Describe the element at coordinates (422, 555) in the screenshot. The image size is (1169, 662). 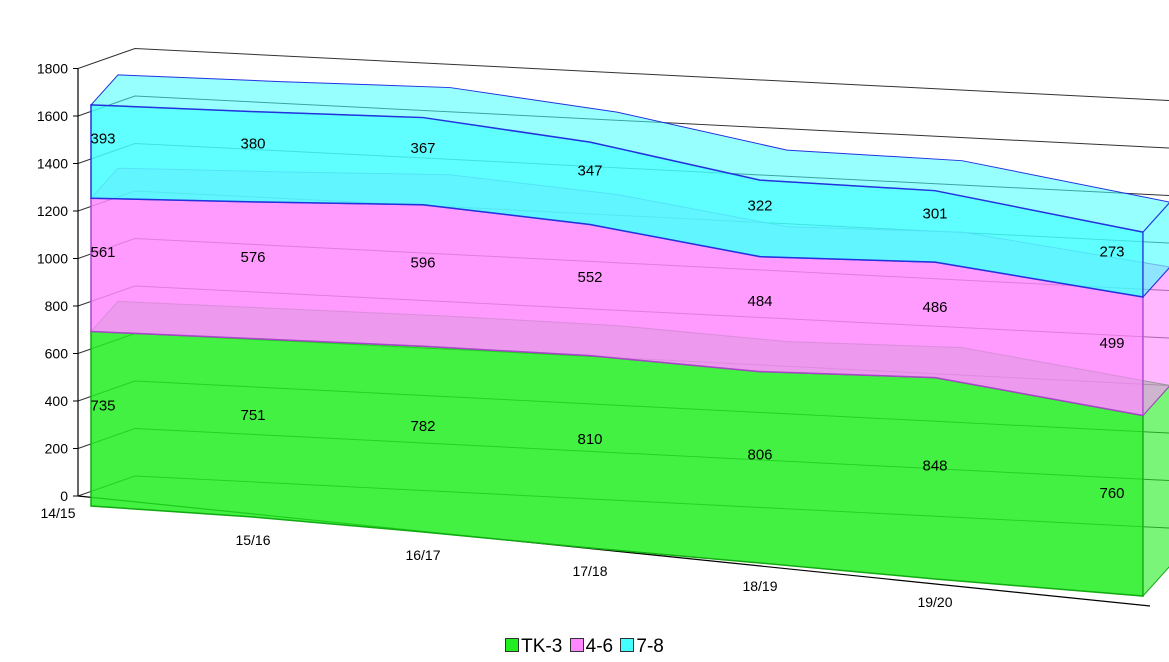
I see `x-tick-label: 16/17` at that location.